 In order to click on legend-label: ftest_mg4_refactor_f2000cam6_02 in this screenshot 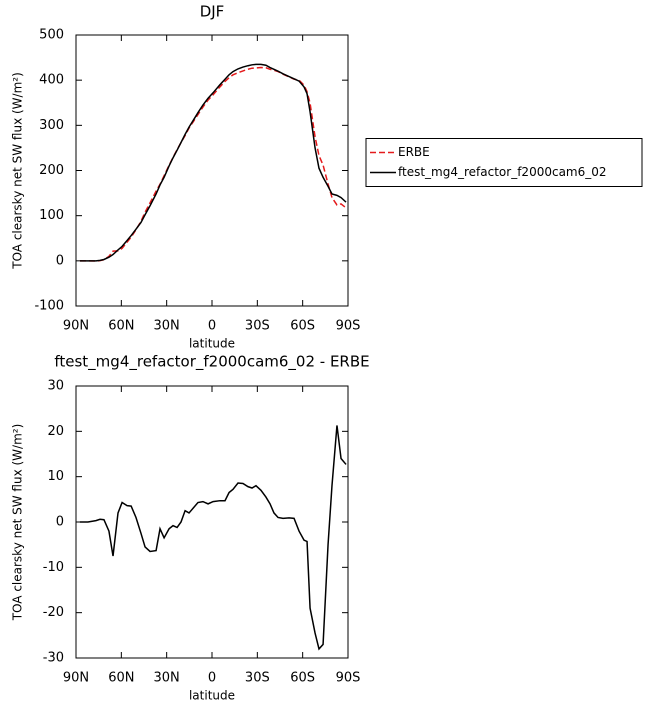, I will do `click(502, 172)`.